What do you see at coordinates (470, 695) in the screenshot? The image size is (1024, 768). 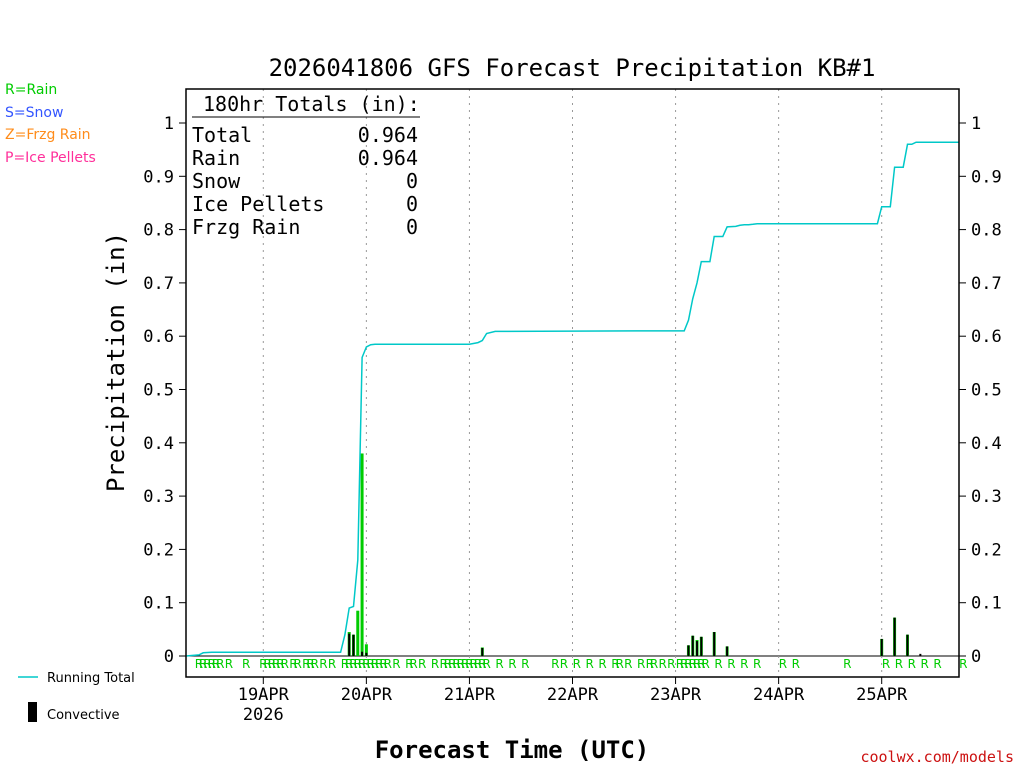 I see `x-tick-label: 21APR` at bounding box center [470, 695].